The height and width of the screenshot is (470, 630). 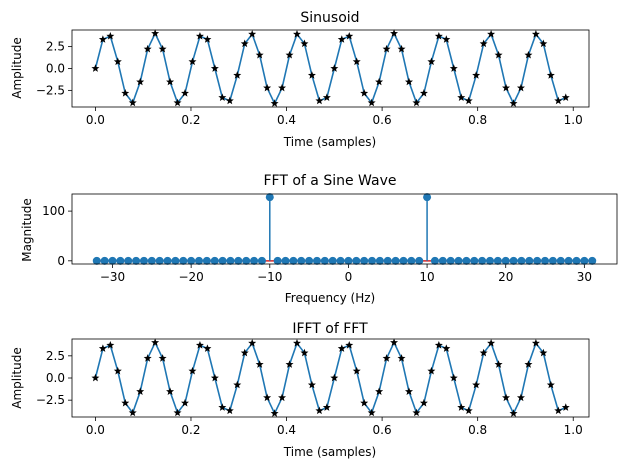 I want to click on fft-ytick-label: 100, so click(x=53, y=211).